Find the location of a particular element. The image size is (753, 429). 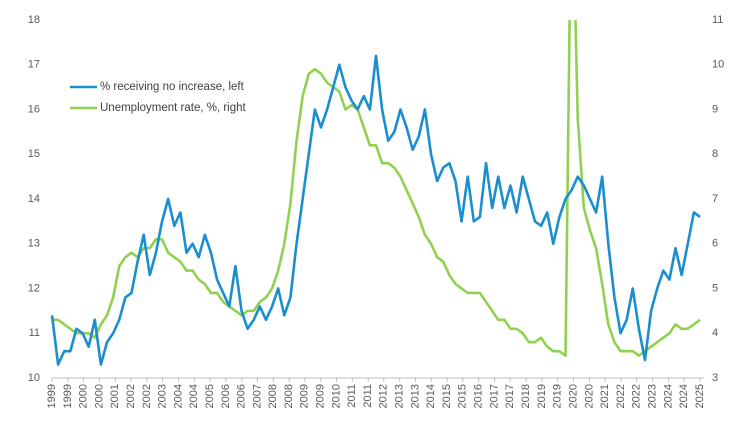

y-tick-label: 13 is located at coordinates (34, 244).